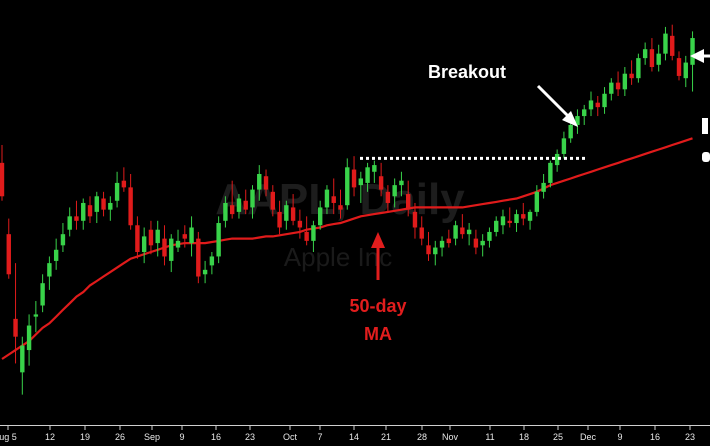 Image resolution: width=710 pixels, height=446 pixels. What do you see at coordinates (467, 72) in the screenshot?
I see `breakout-label: Breakout` at bounding box center [467, 72].